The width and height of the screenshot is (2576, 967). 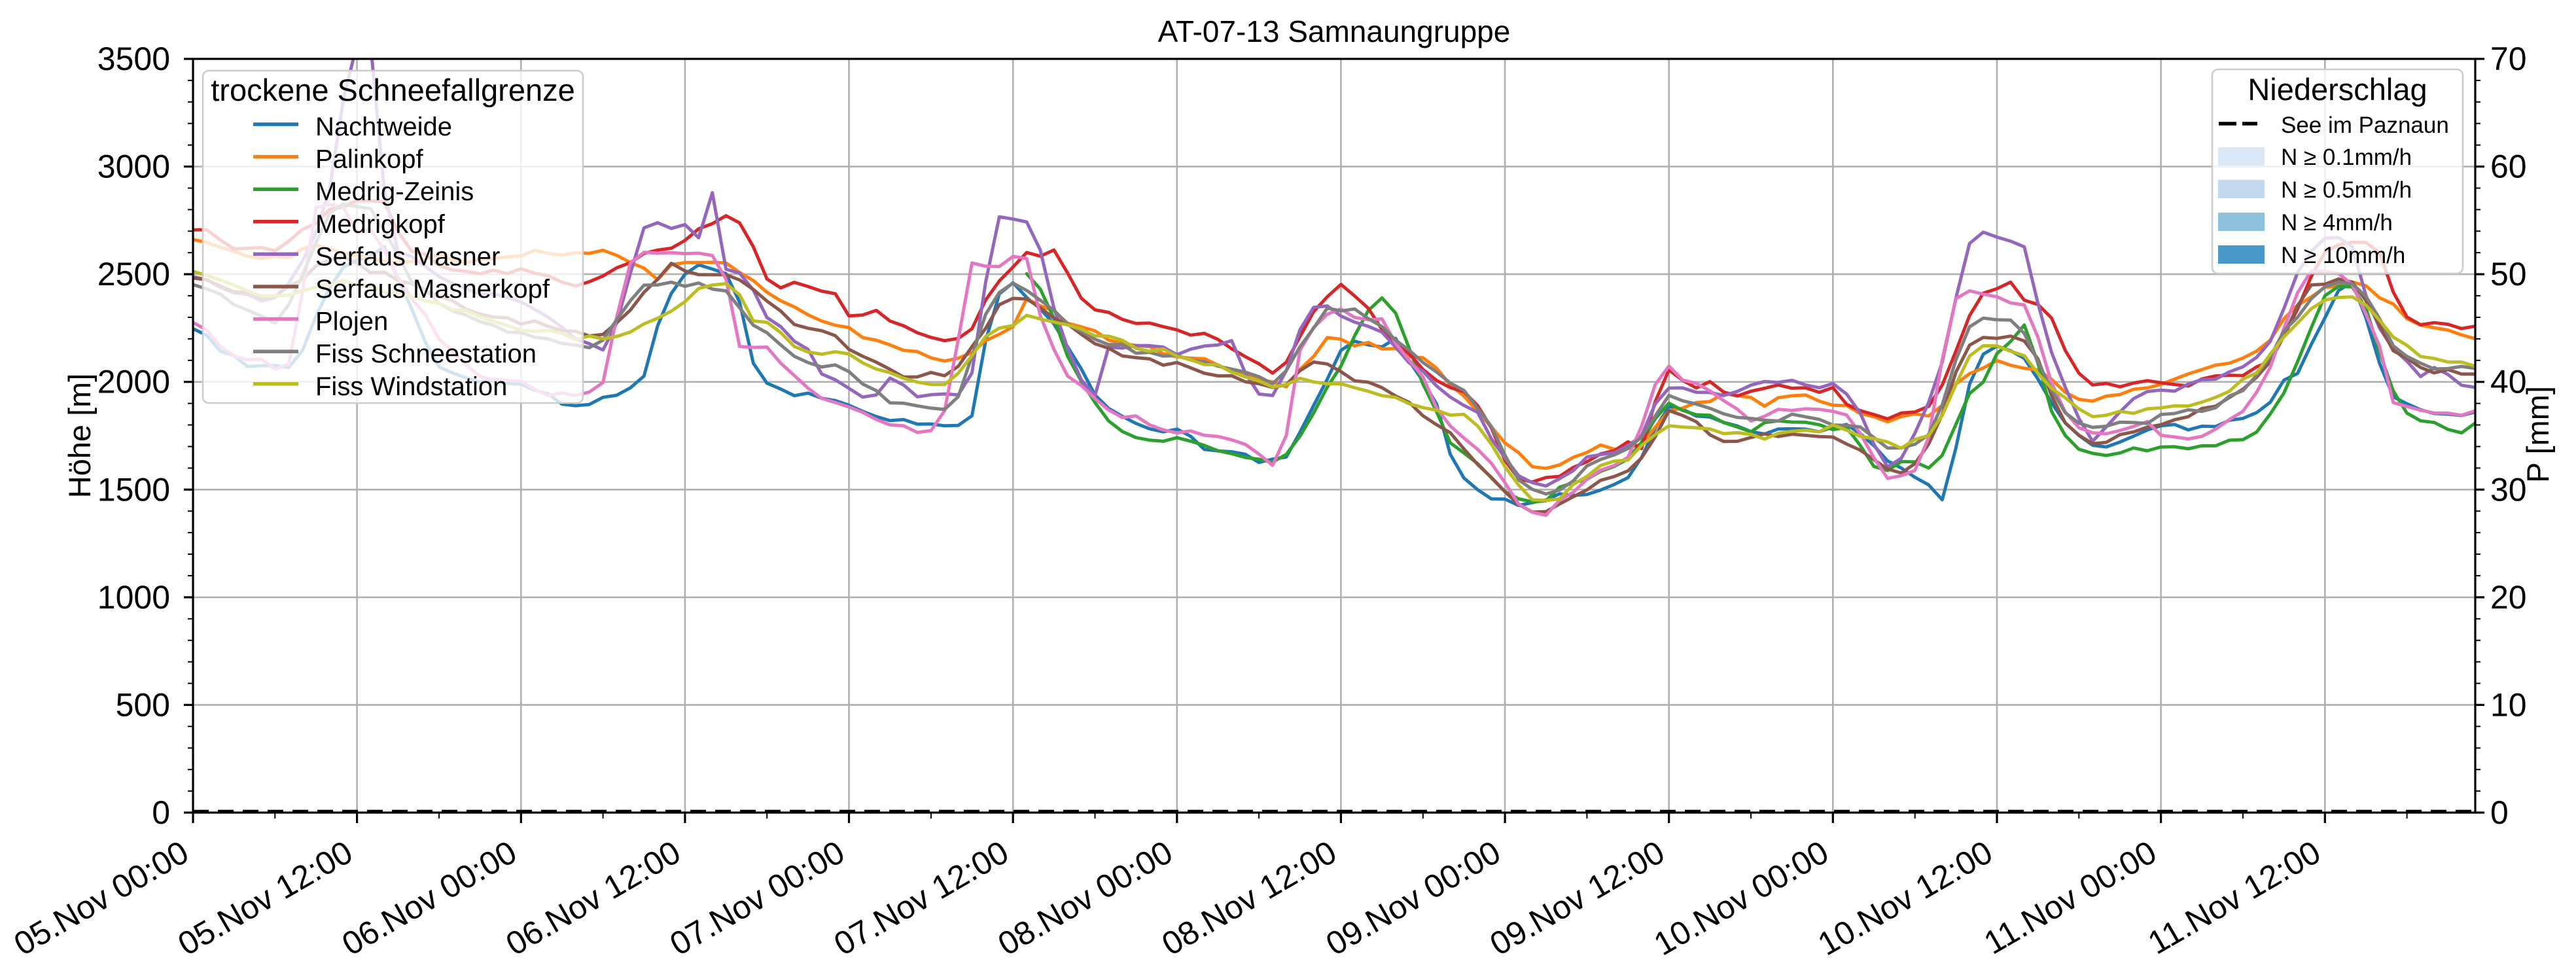 I want to click on svg-text: 30, so click(x=2508, y=490).